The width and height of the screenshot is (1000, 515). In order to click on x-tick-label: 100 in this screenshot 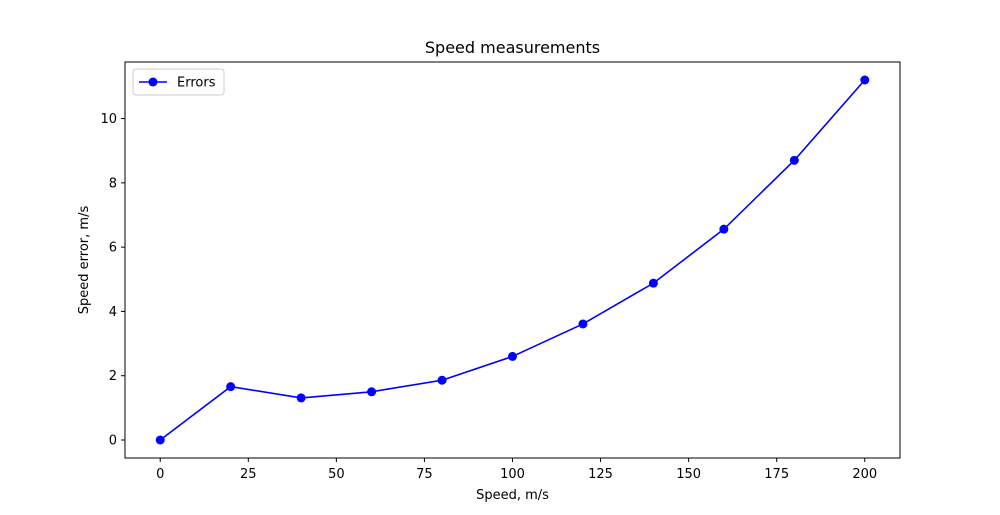, I will do `click(512, 474)`.